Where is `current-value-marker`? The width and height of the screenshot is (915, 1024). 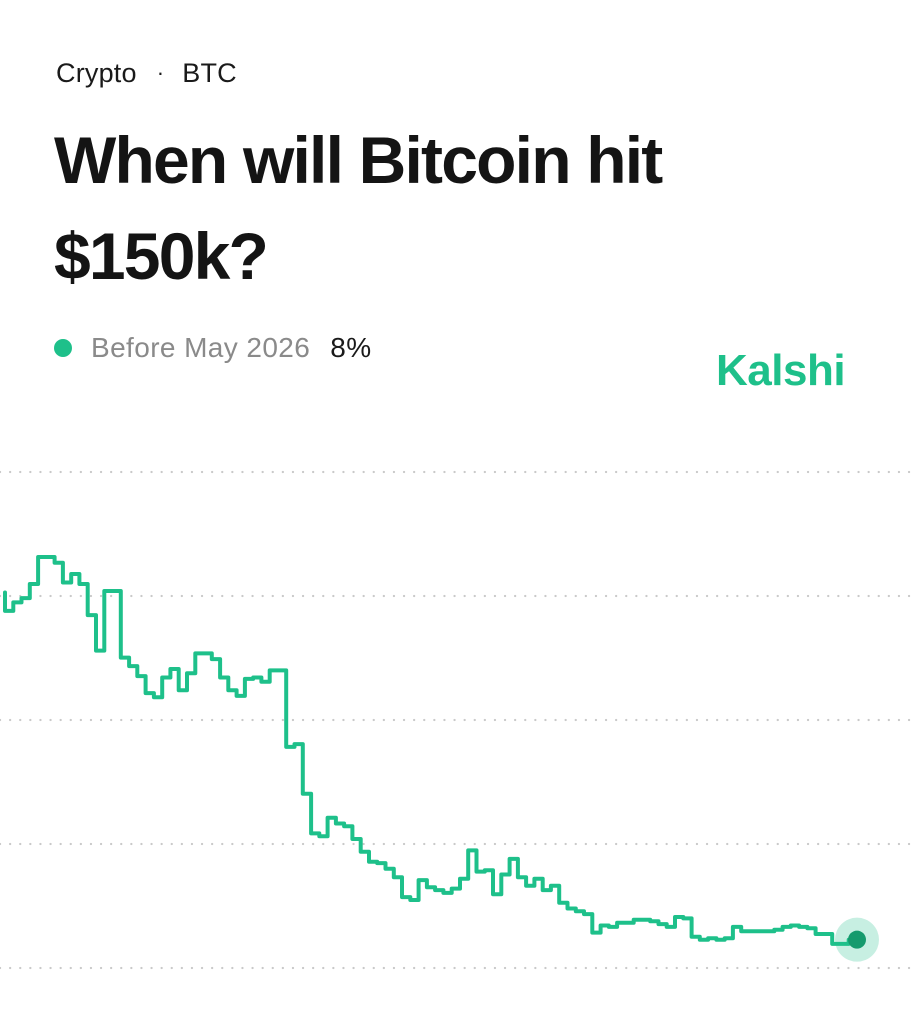 current-value-marker is located at coordinates (857, 939).